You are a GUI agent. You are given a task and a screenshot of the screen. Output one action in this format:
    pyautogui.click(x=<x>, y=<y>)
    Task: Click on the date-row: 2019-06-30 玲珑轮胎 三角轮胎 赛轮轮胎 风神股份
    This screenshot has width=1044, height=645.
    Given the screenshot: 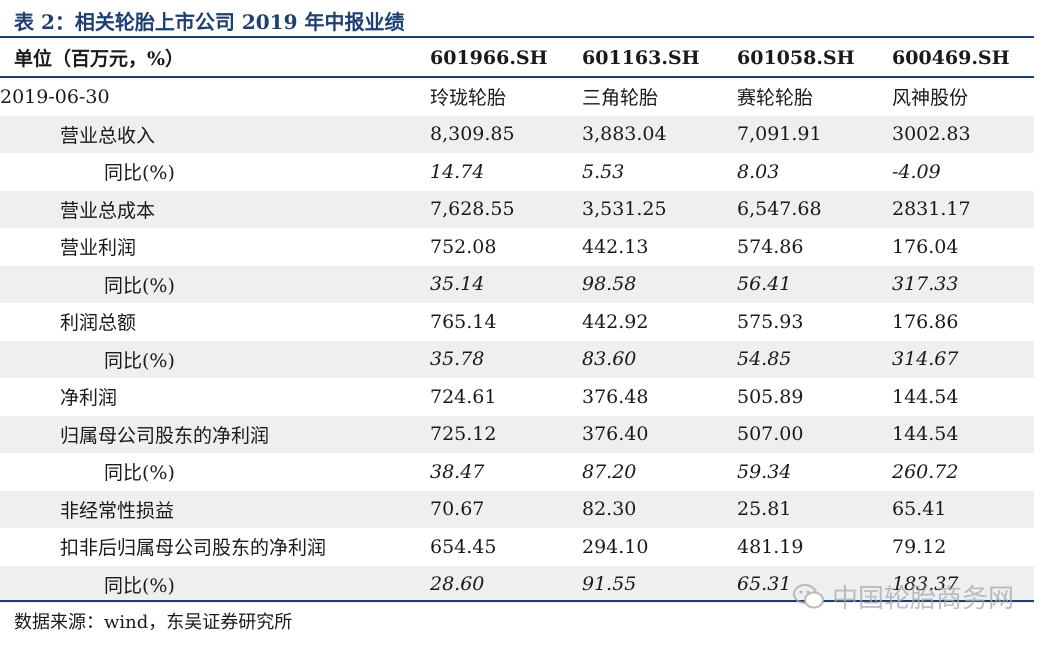 What is the action you would take?
    pyautogui.click(x=517, y=96)
    